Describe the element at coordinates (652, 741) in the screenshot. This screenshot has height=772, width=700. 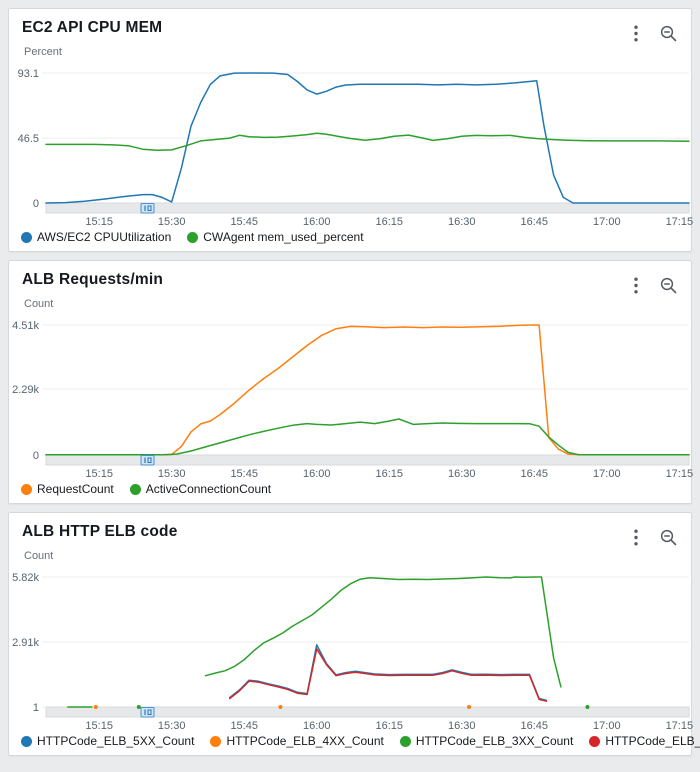
I see `legend-label: HTTPCode_ELB_504_Count` at that location.